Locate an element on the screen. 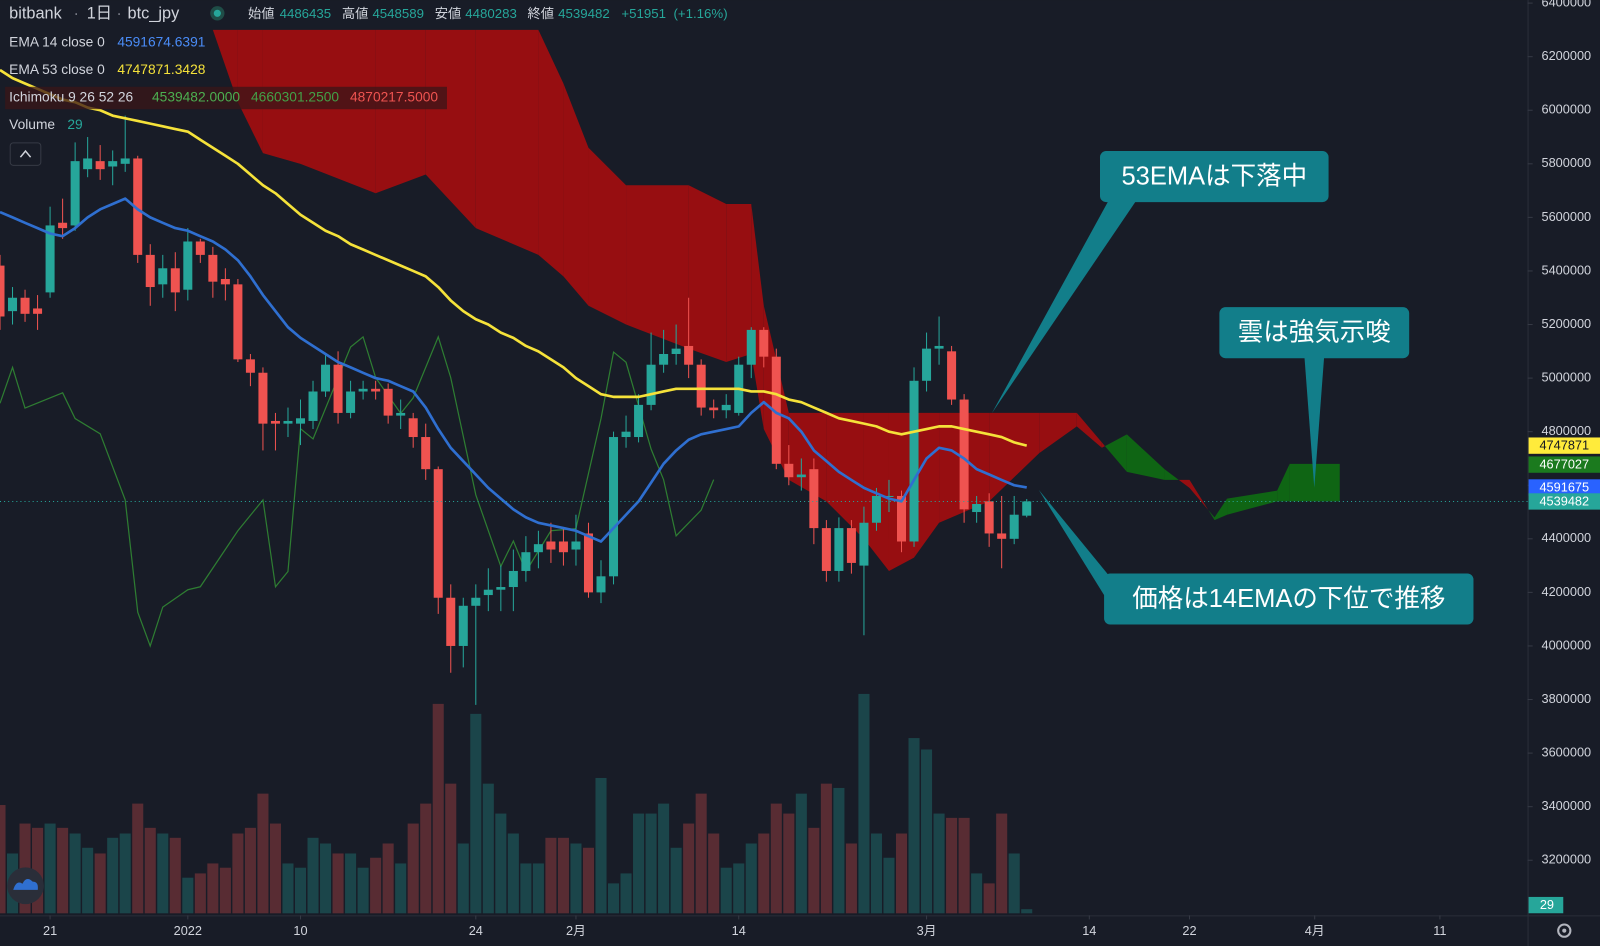 The image size is (1600, 946). settings-icon is located at coordinates (1564, 930).